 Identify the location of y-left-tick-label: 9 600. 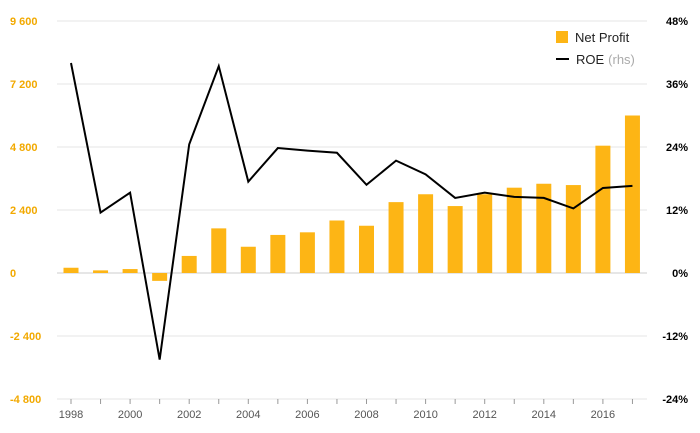
(24, 22).